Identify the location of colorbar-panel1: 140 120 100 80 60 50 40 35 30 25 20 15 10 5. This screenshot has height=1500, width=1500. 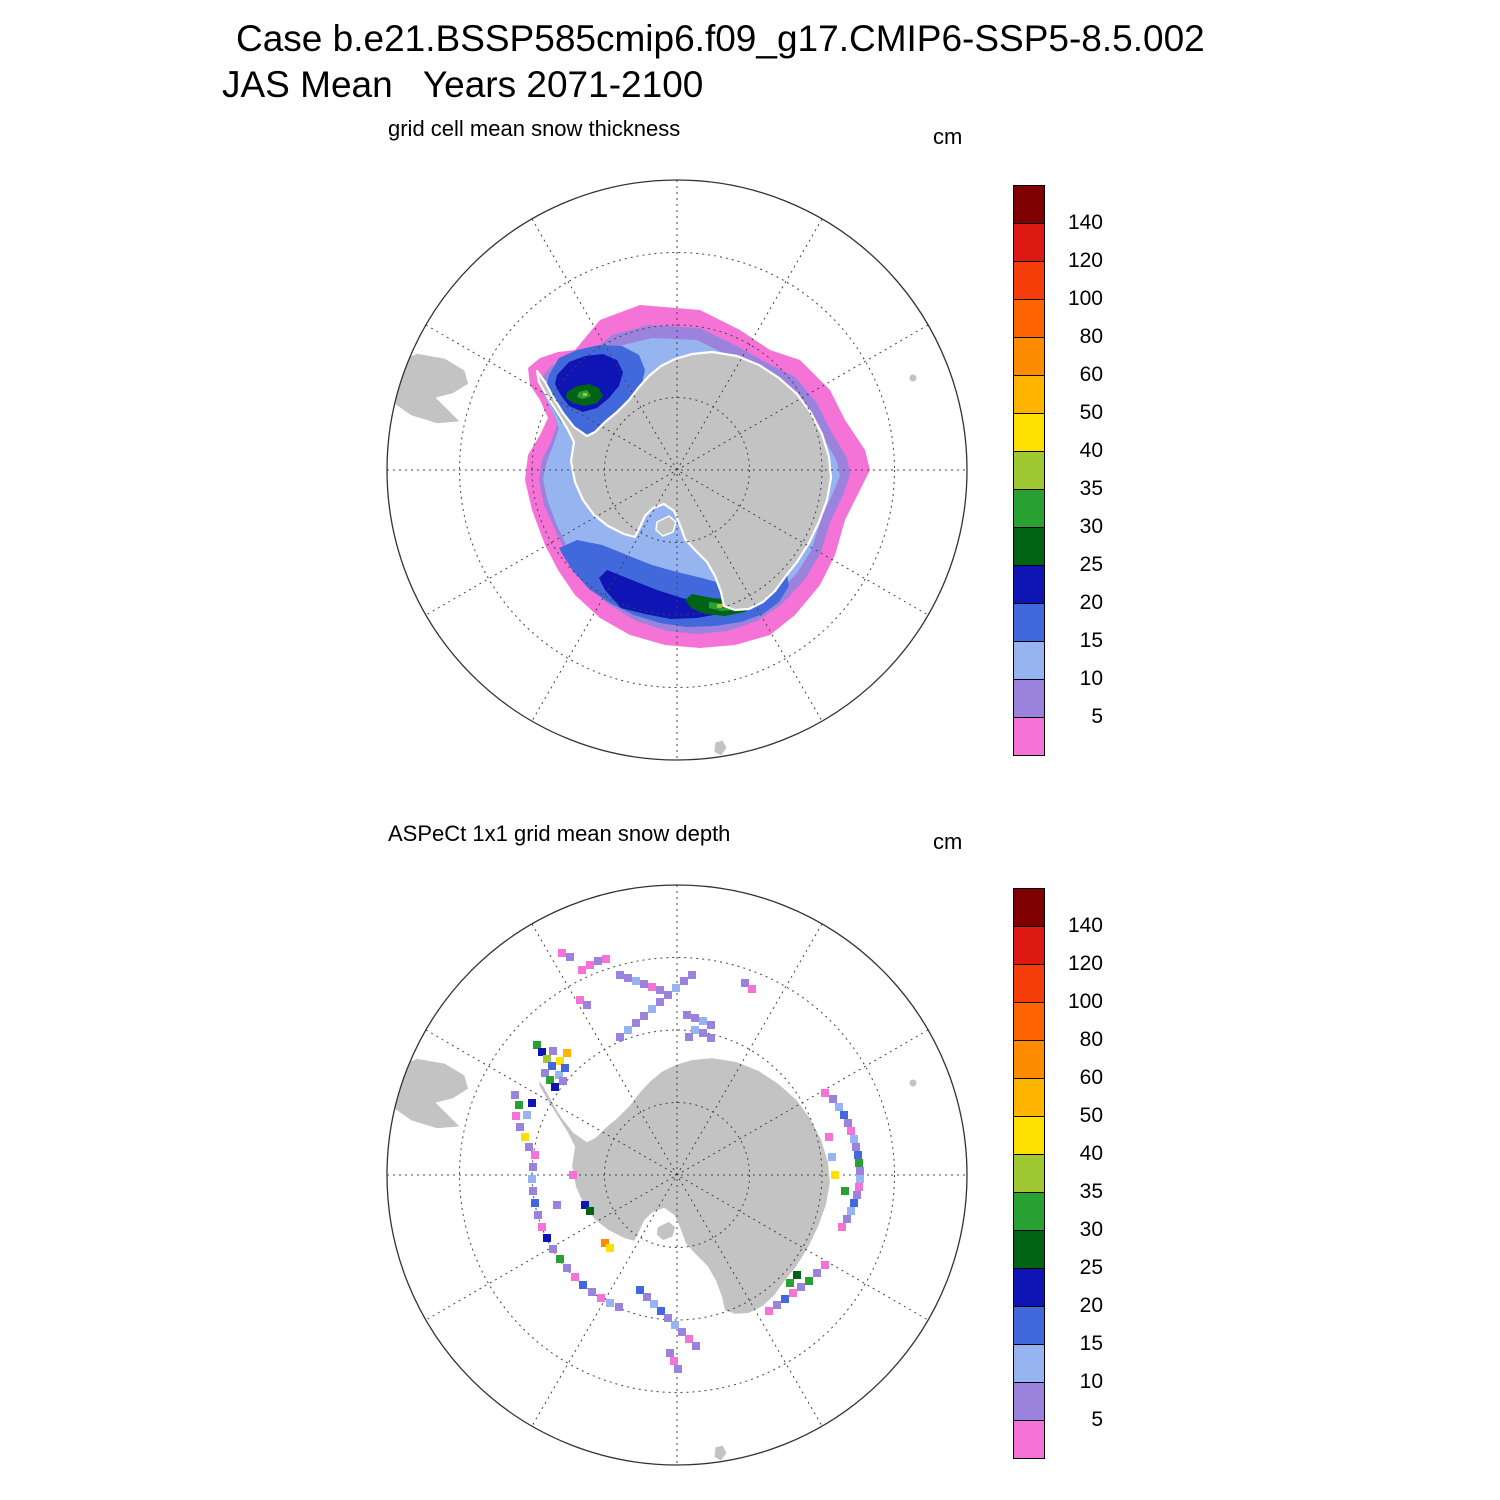
(1058, 470).